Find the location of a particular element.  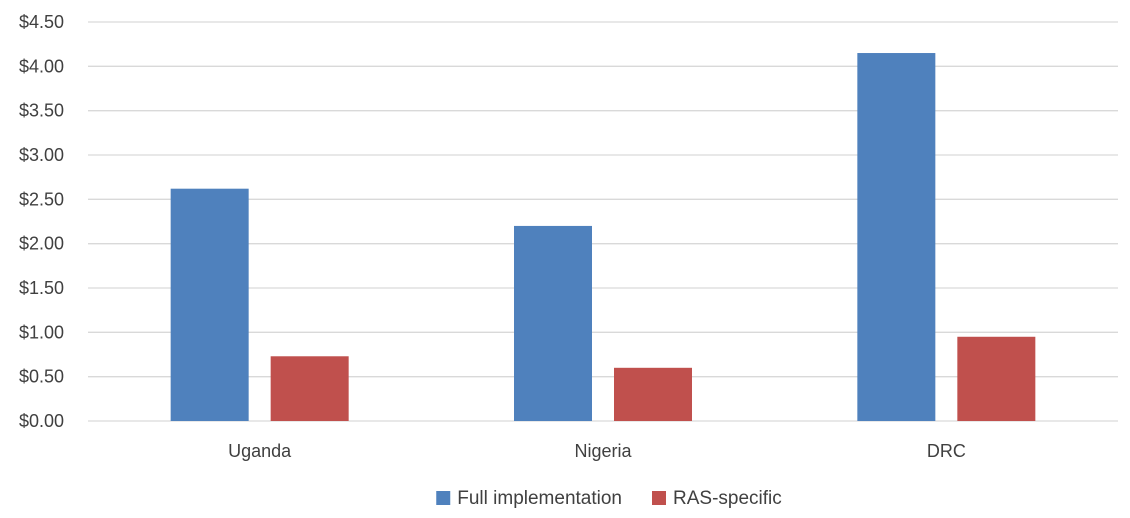

bar-full-implementation-drc is located at coordinates (896, 237).